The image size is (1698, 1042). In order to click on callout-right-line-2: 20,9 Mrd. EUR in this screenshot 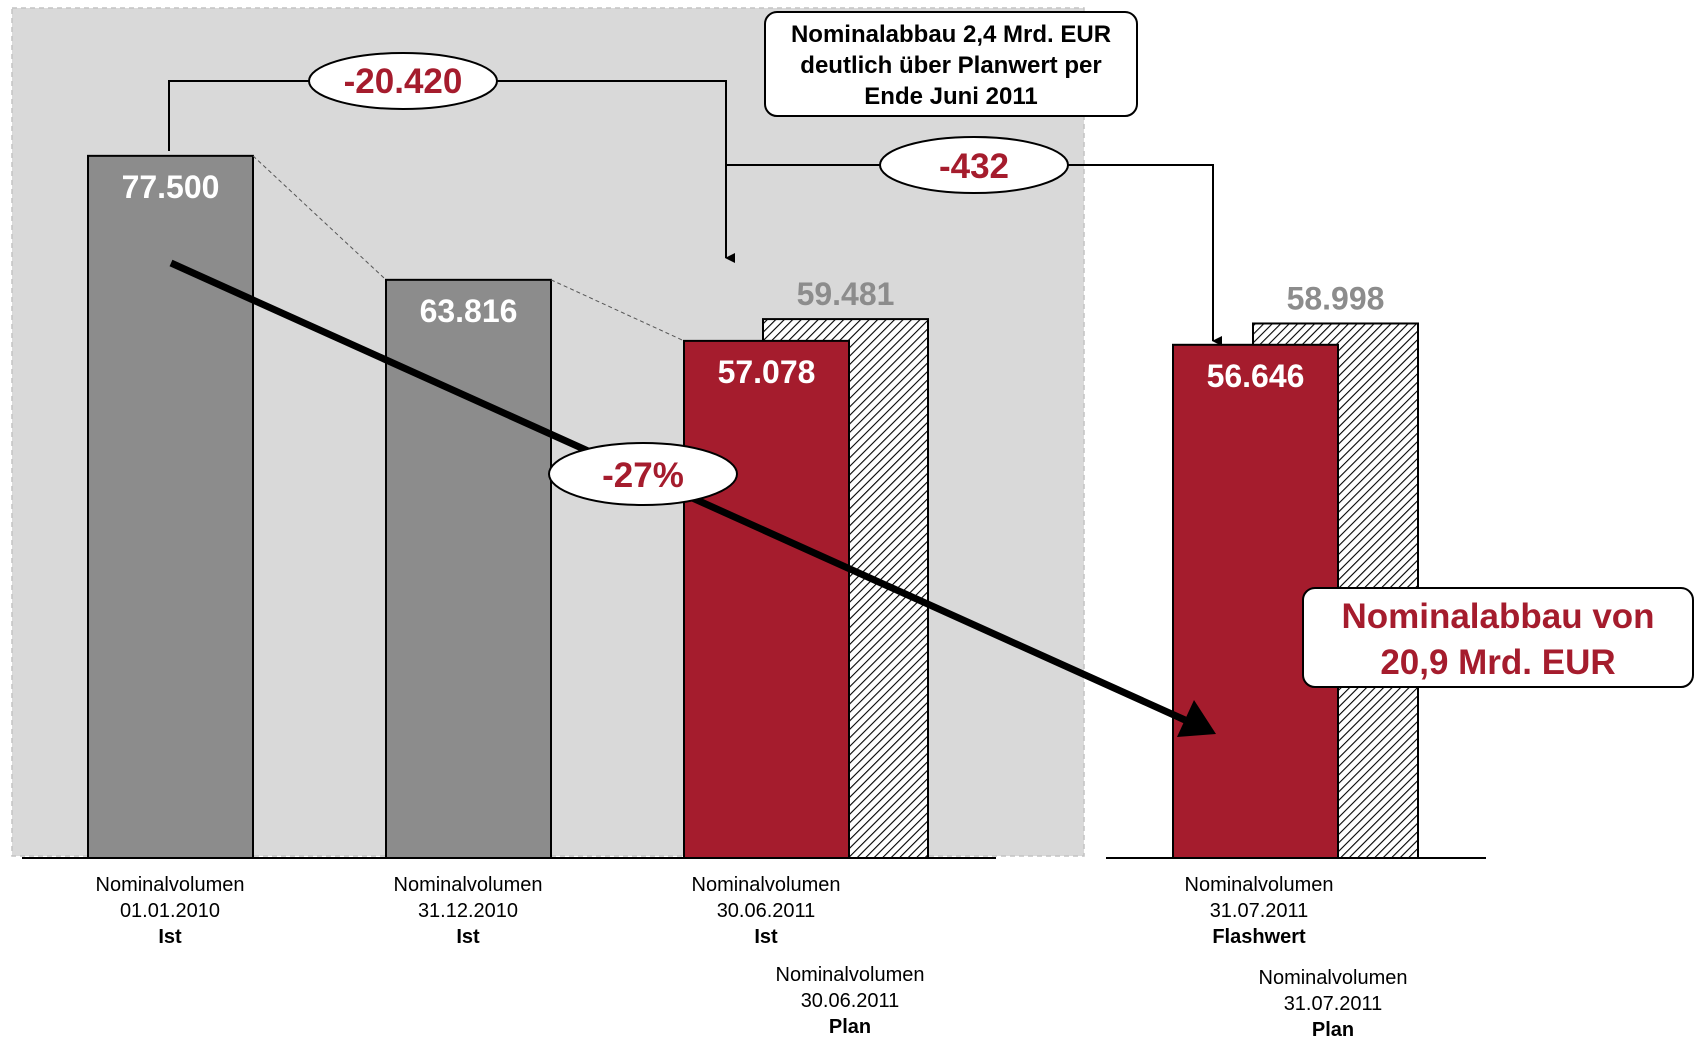, I will do `click(1497, 662)`.